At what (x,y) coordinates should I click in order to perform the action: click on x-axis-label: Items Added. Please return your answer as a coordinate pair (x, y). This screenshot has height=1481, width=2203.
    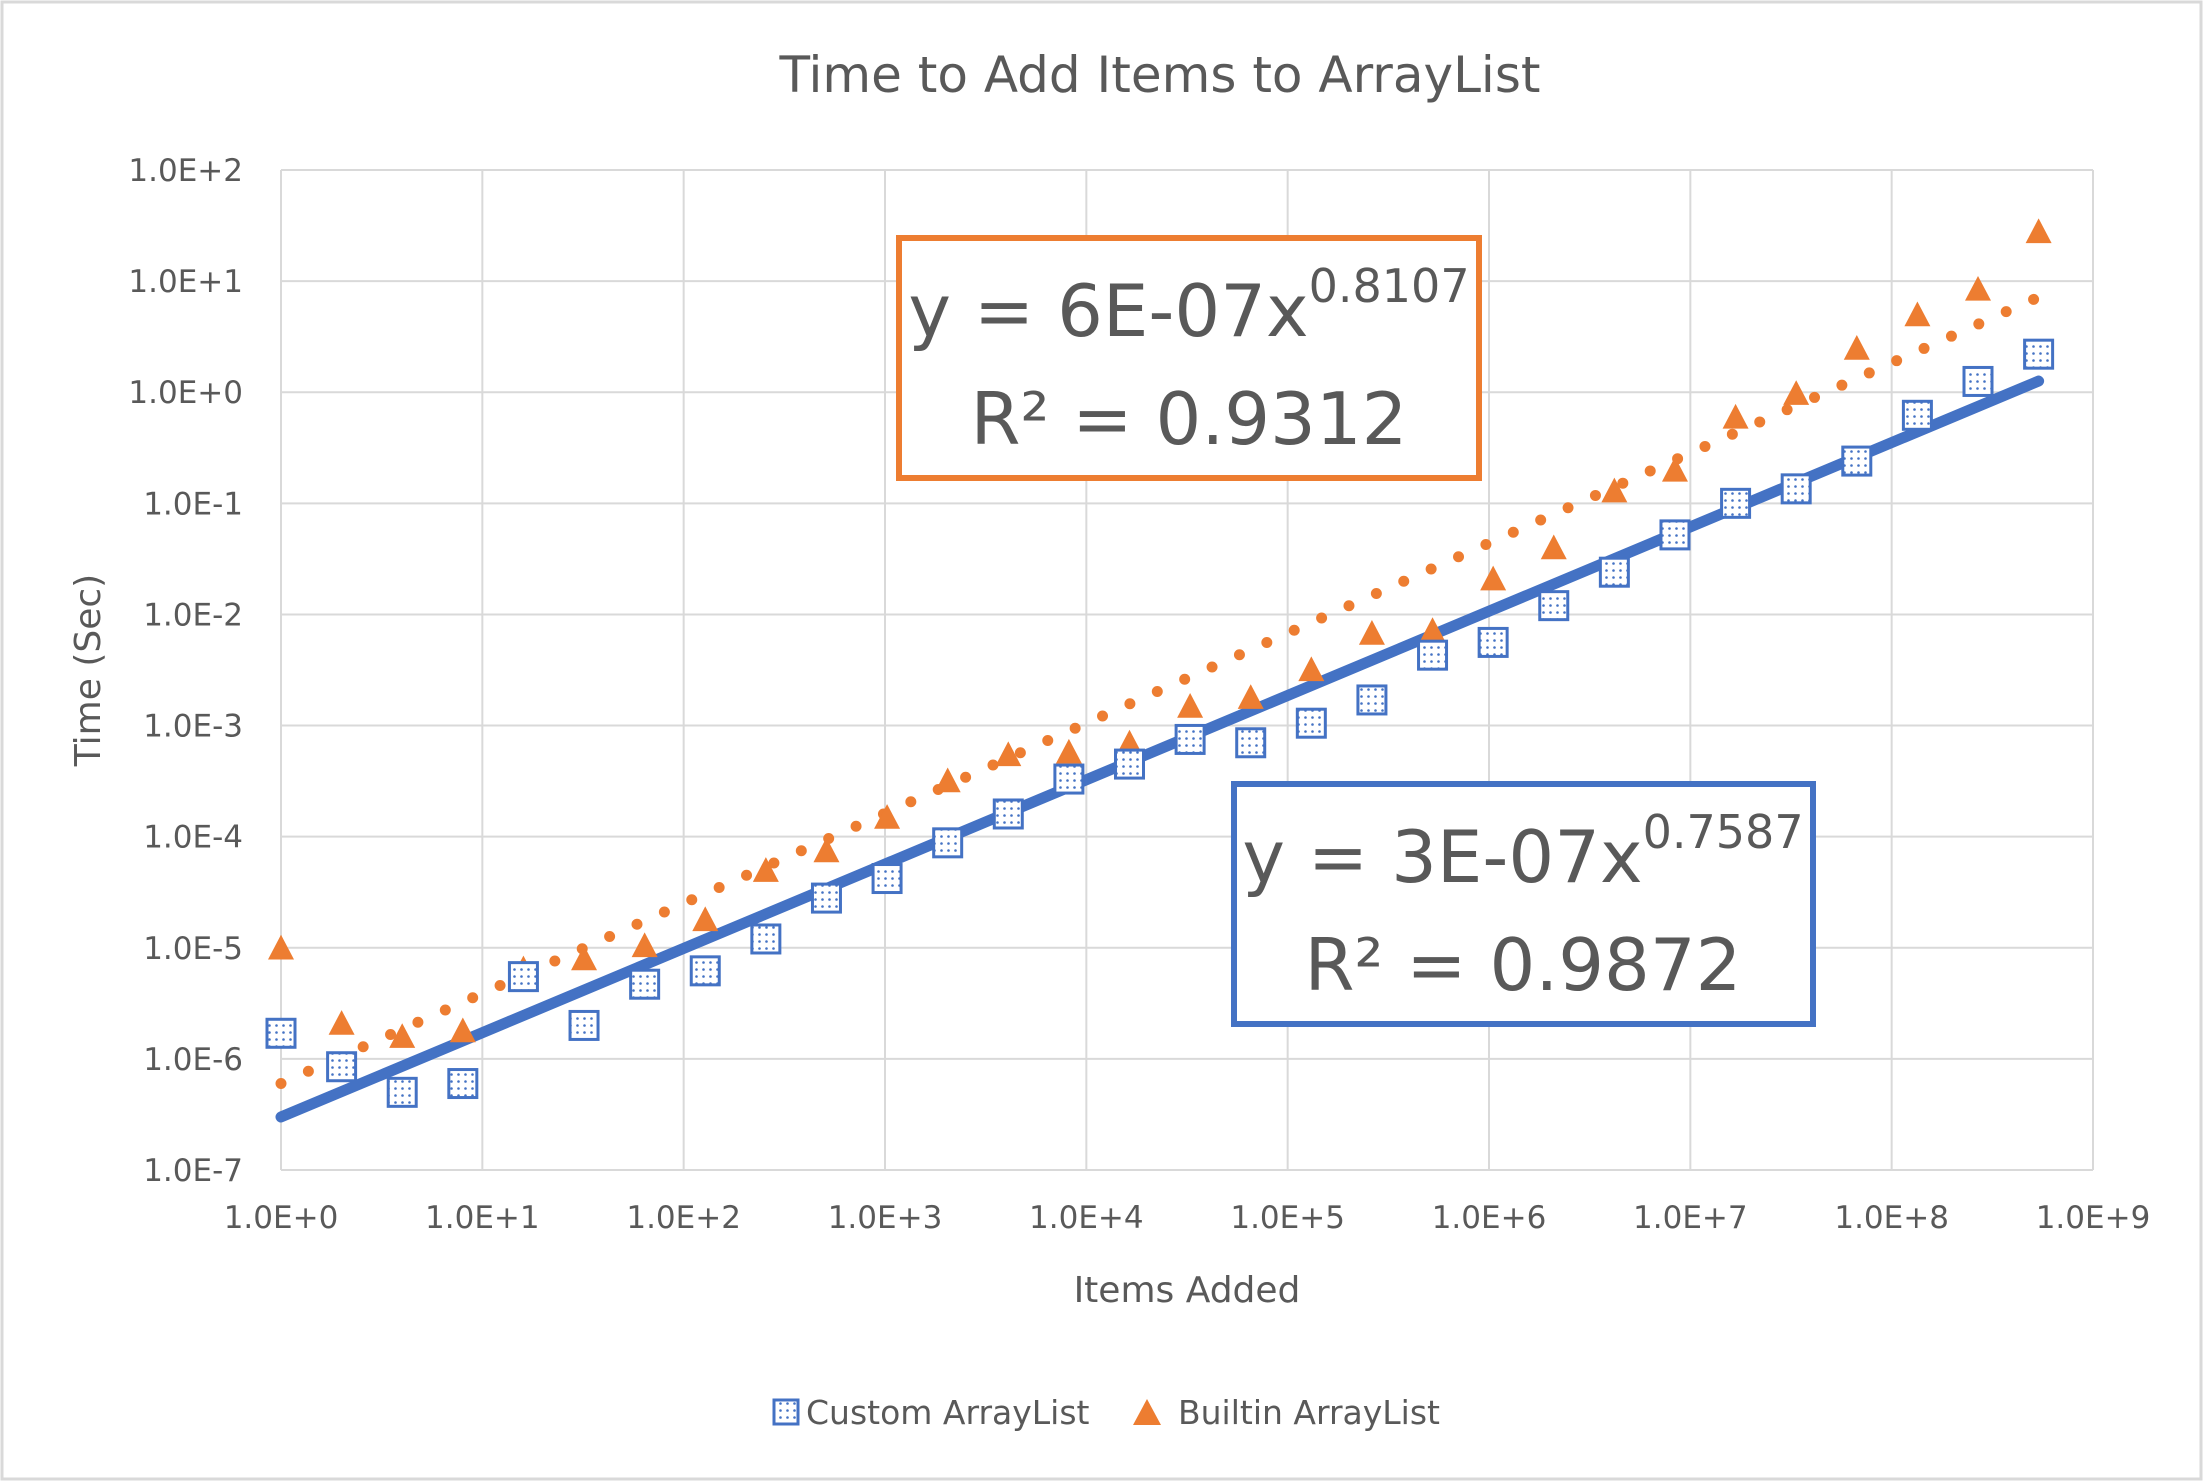
    Looking at the image, I should click on (1187, 1290).